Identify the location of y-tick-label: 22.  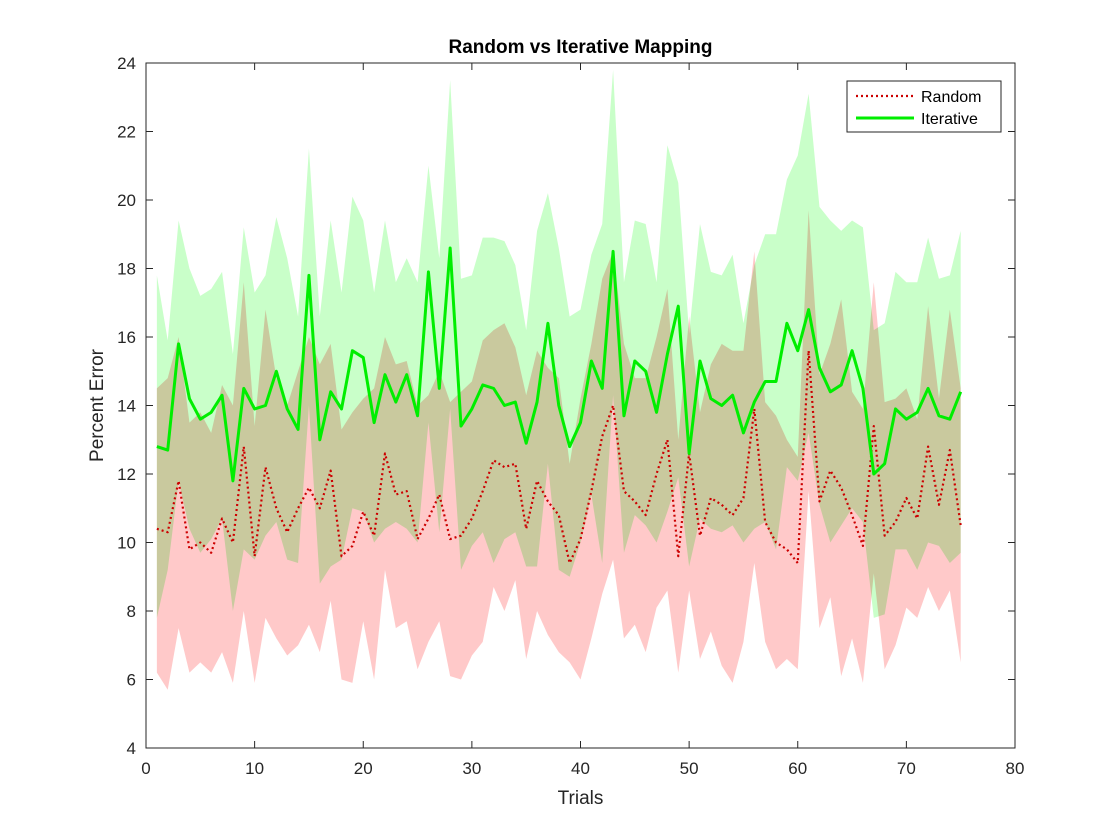
(126, 132).